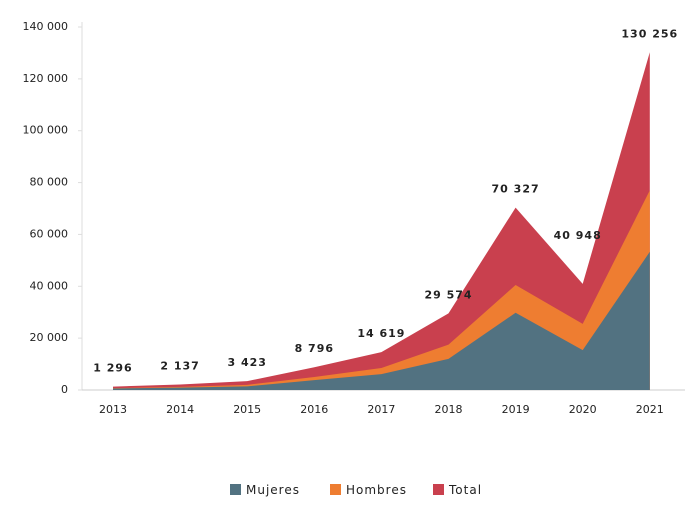 The width and height of the screenshot is (700, 519). What do you see at coordinates (112, 368) in the screenshot?
I see `value-label: 1 296` at bounding box center [112, 368].